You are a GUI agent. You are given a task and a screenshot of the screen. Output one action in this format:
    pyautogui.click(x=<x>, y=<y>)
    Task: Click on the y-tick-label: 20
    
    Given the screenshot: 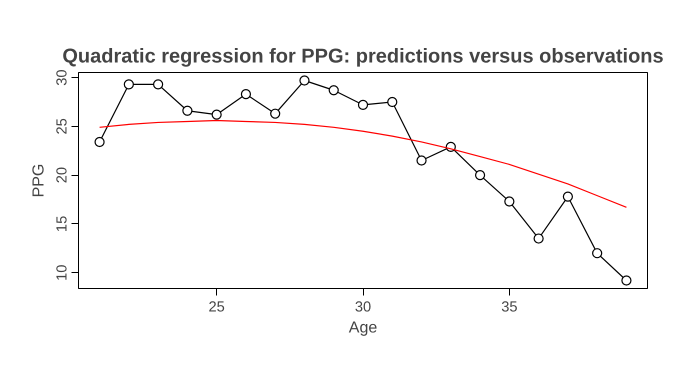 What is the action you would take?
    pyautogui.click(x=62, y=175)
    